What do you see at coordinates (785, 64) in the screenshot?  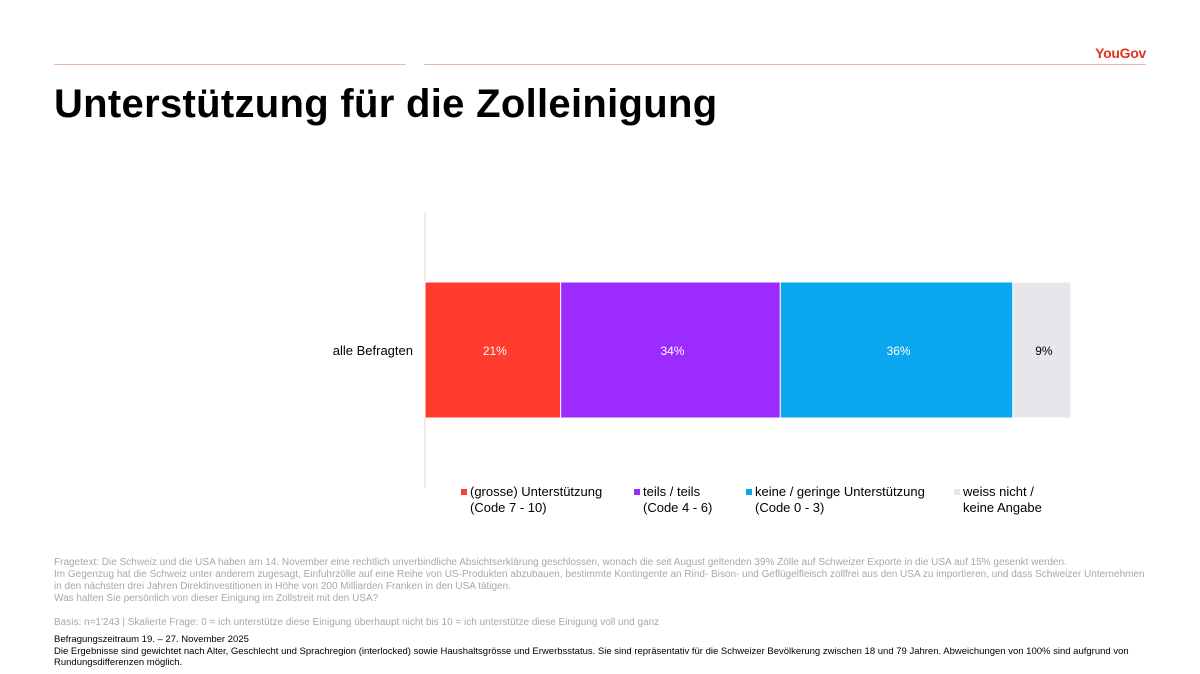 I see `header-rule-right` at bounding box center [785, 64].